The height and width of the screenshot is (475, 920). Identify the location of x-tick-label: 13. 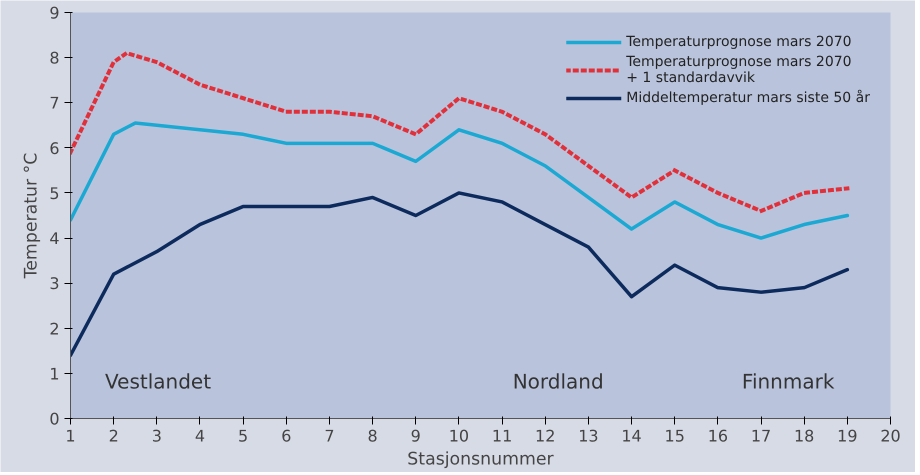
(588, 436).